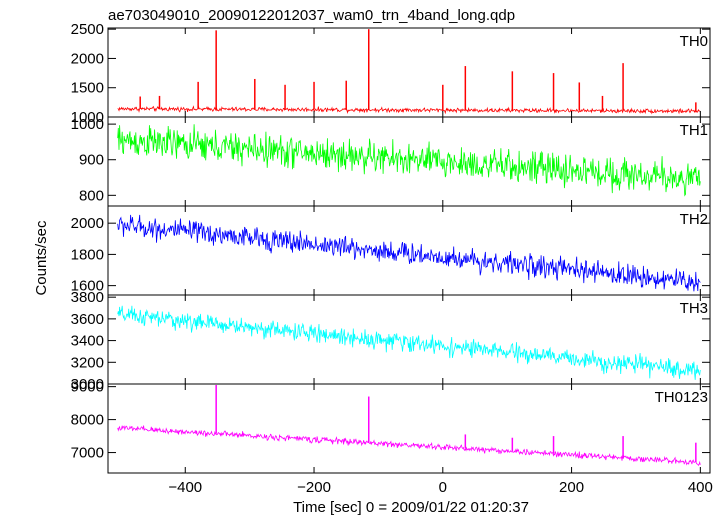 This screenshot has height=516, width=723. I want to click on y-tick-label: 1600, so click(87, 286).